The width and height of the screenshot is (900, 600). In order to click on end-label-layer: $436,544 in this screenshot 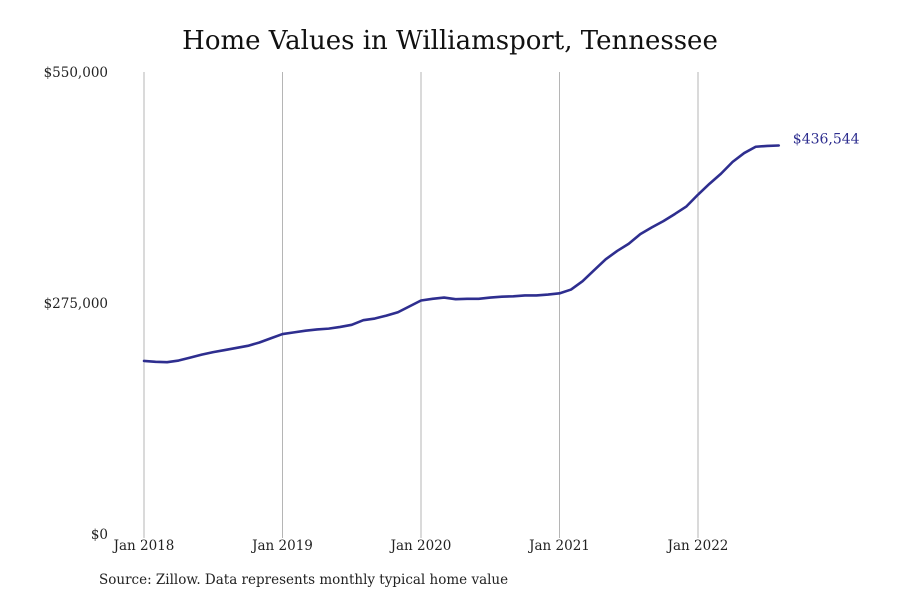, I will do `click(826, 140)`.